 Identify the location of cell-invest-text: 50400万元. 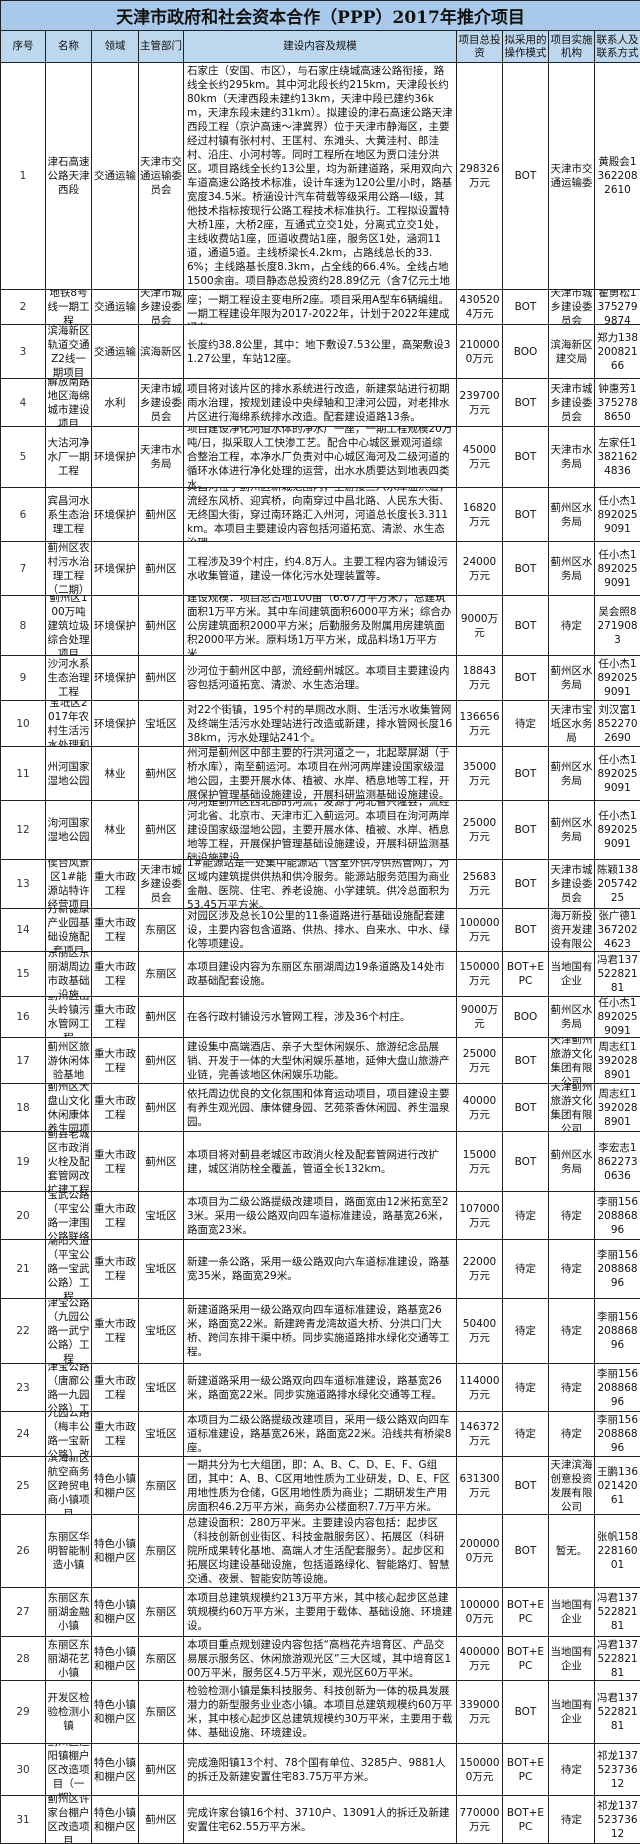
(479, 1331).